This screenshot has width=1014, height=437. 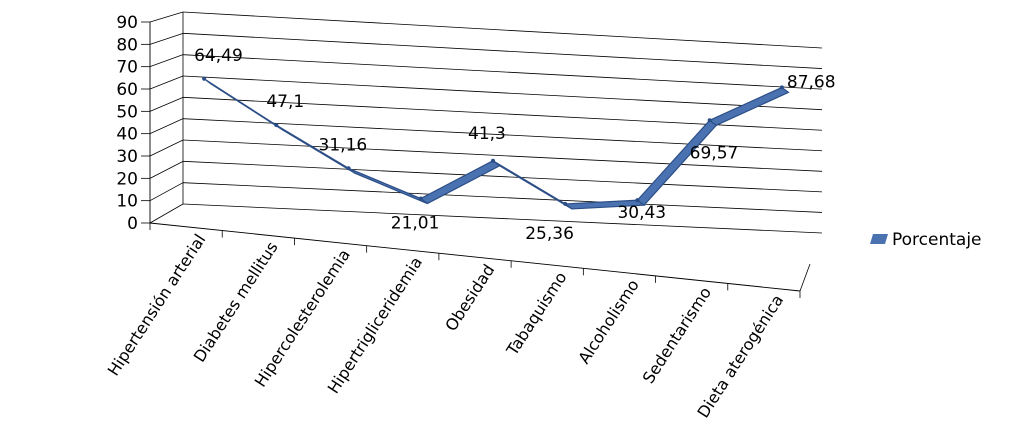 I want to click on data-label: 64,49, so click(x=218, y=56).